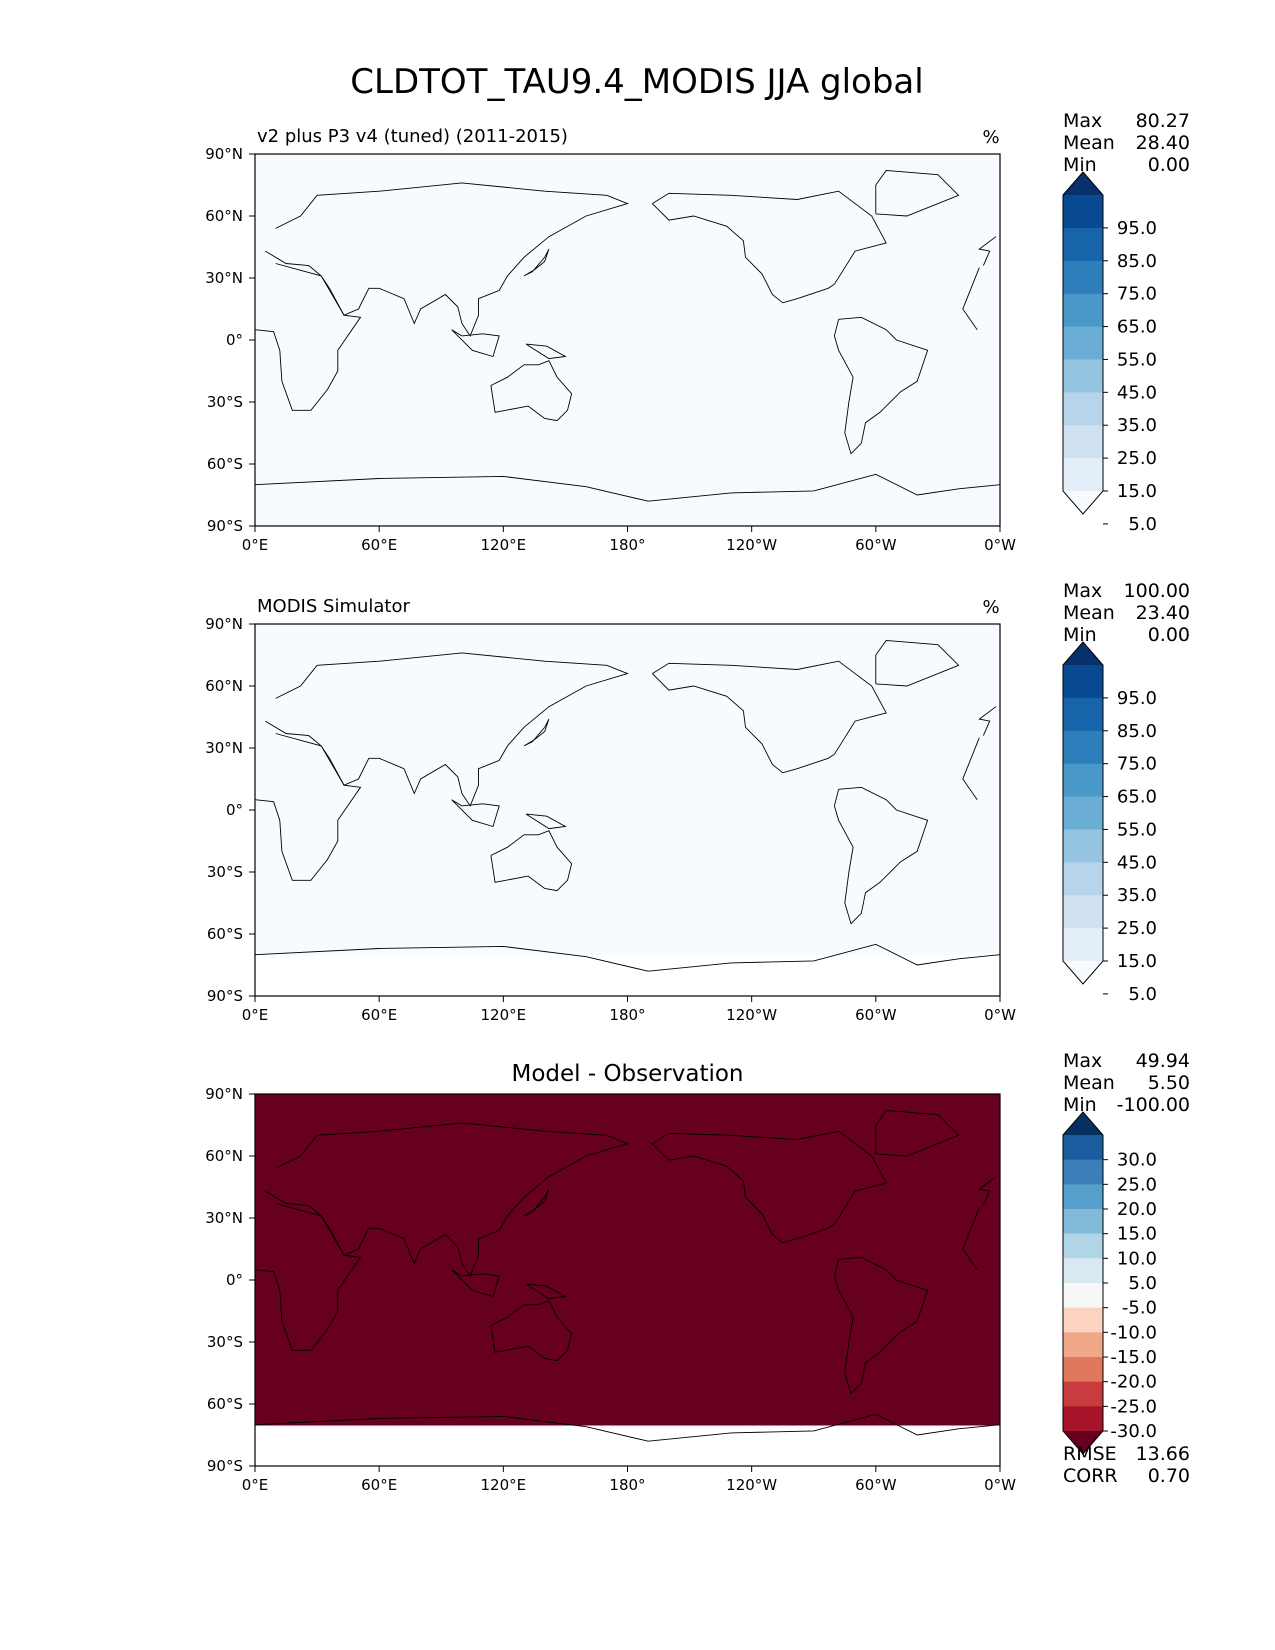 This screenshot has width=1275, height=1650. What do you see at coordinates (1083, 442) in the screenshot?
I see `colorbar-segment` at bounding box center [1083, 442].